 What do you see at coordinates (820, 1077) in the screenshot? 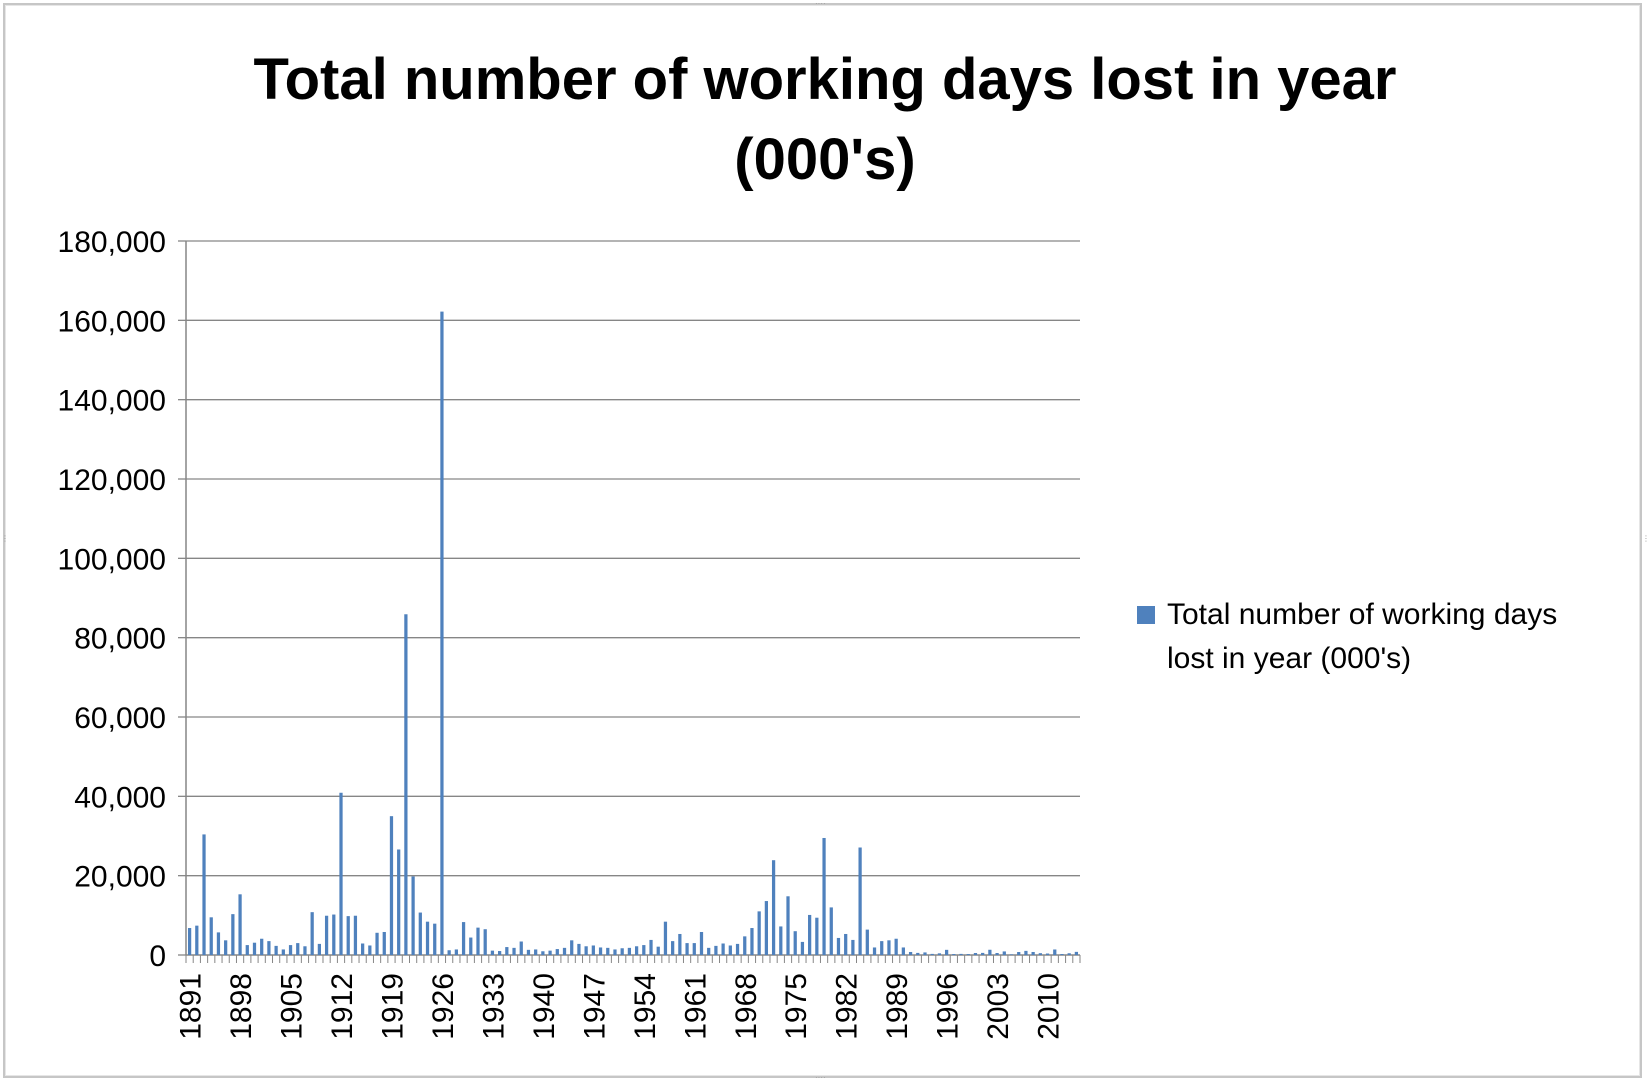
I see `resize-handle-bottom: ····` at bounding box center [820, 1077].